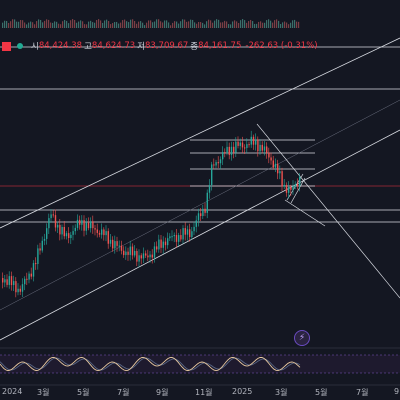  I want to click on time-axis: 2024 3월 5월 7월 9월 11월 2025 3월 5월 7월 9, so click(200, 393).